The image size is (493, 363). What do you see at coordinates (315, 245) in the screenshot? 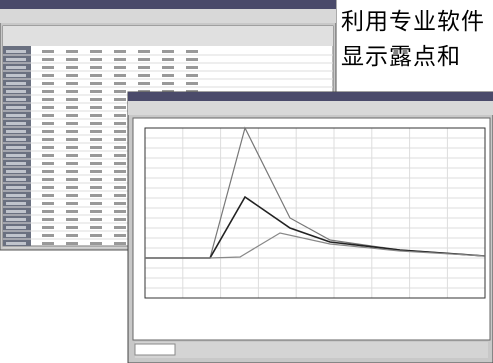
I see `curve-low` at bounding box center [315, 245].